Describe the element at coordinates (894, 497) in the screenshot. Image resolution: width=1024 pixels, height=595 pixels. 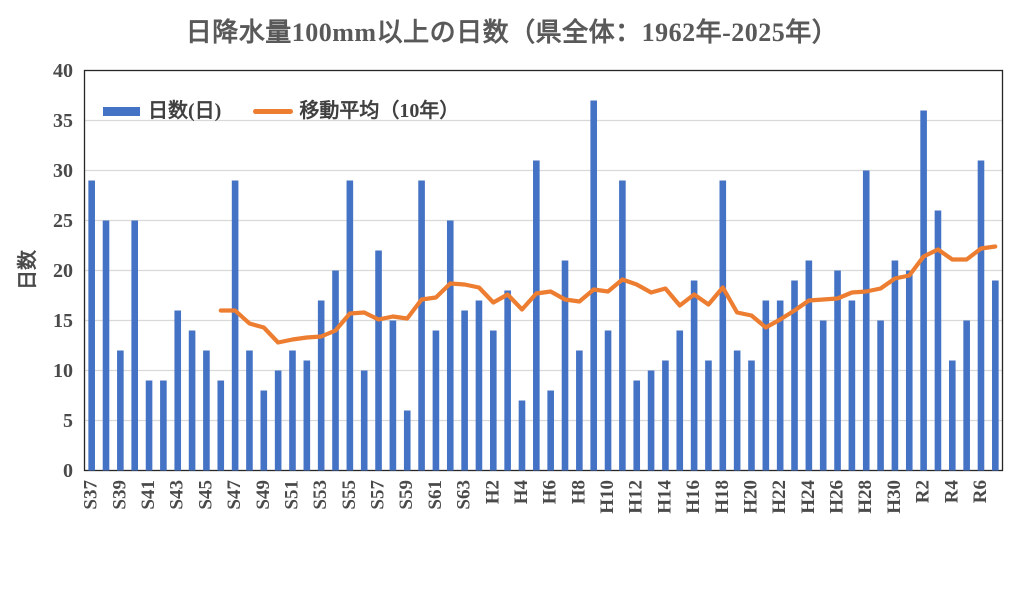
I see `x-tick-label: H30` at that location.